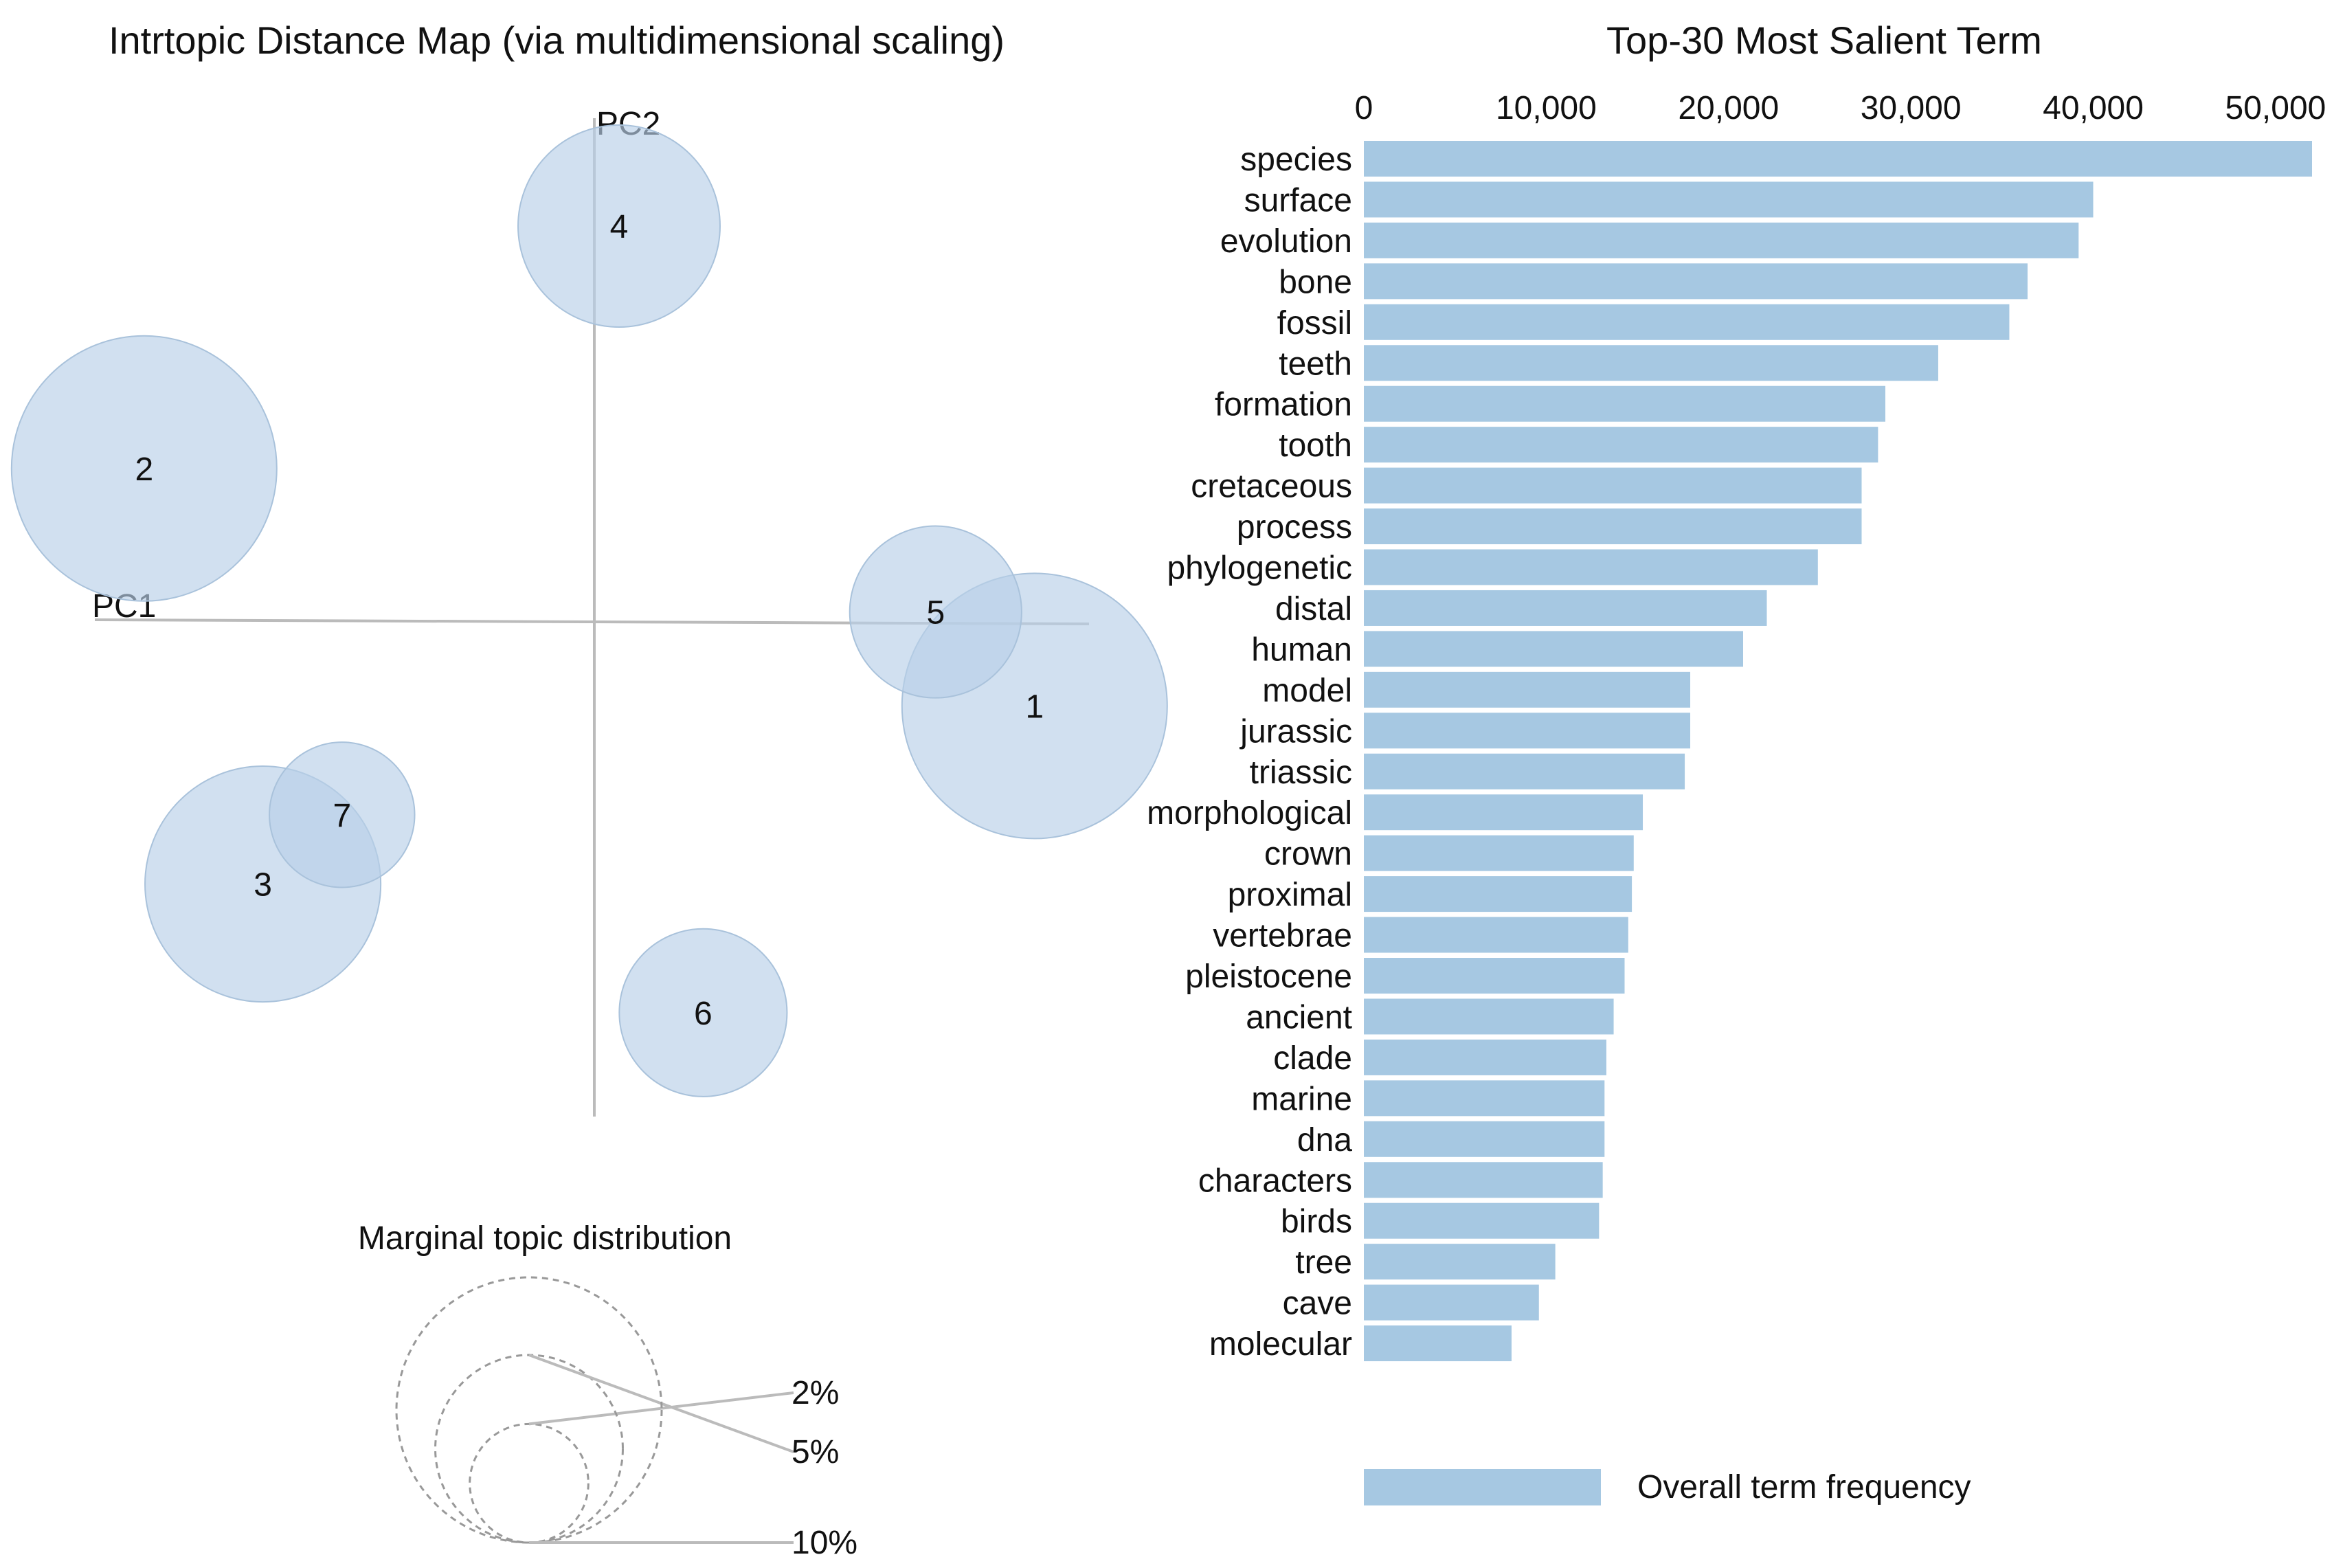 The width and height of the screenshot is (2334, 1568). Describe the element at coordinates (1283, 936) in the screenshot. I see `category-label-vertebrae: vertebrae` at that location.